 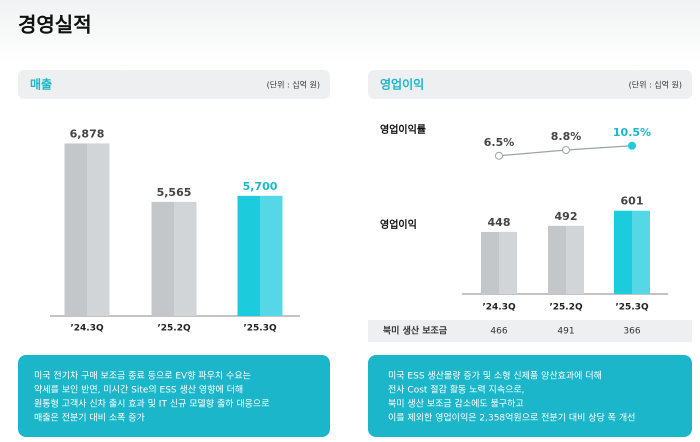 I want to click on note-line: 미국 전기차 구매 보조금 종료 등으로 EV향 파우치 수요는, so click(x=142, y=376).